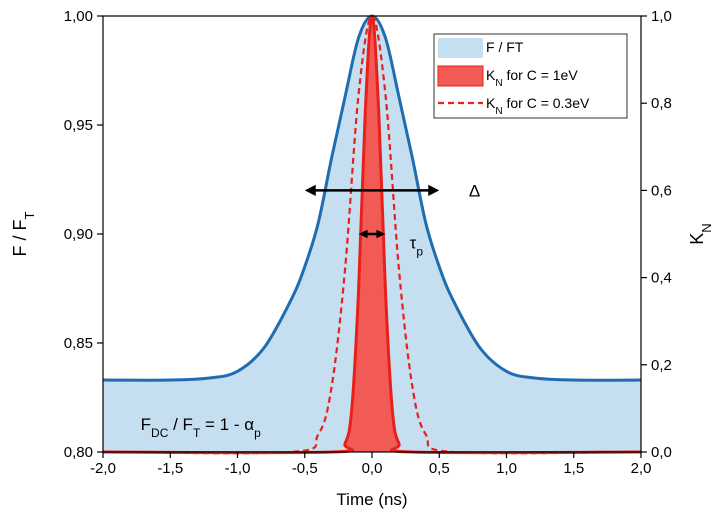 The image size is (716, 527). Describe the element at coordinates (363, 234) in the screenshot. I see `tau-arrow-head-left` at that location.